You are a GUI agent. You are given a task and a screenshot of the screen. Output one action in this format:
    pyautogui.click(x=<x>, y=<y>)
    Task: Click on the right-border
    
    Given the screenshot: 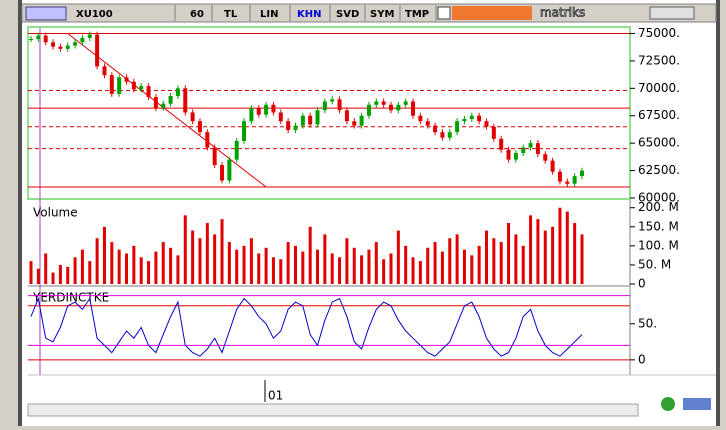 What is the action you would take?
    pyautogui.click(x=718, y=213)
    